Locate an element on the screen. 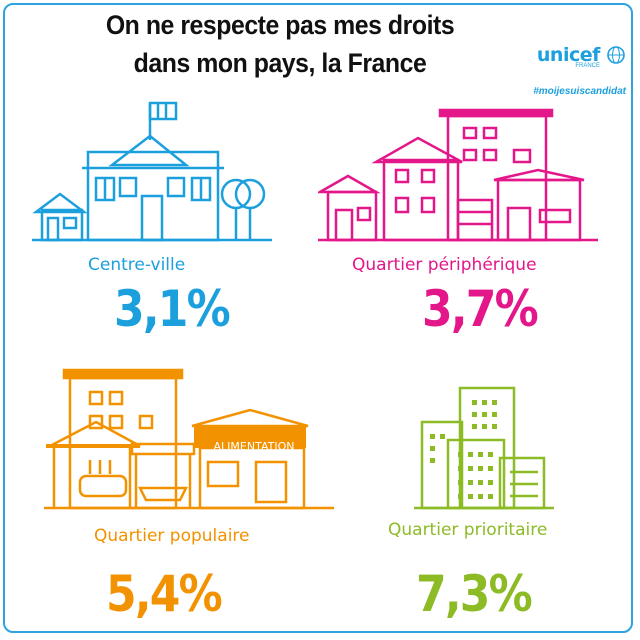 The width and height of the screenshot is (640, 640). priority-district-illustration is located at coordinates (484, 448).